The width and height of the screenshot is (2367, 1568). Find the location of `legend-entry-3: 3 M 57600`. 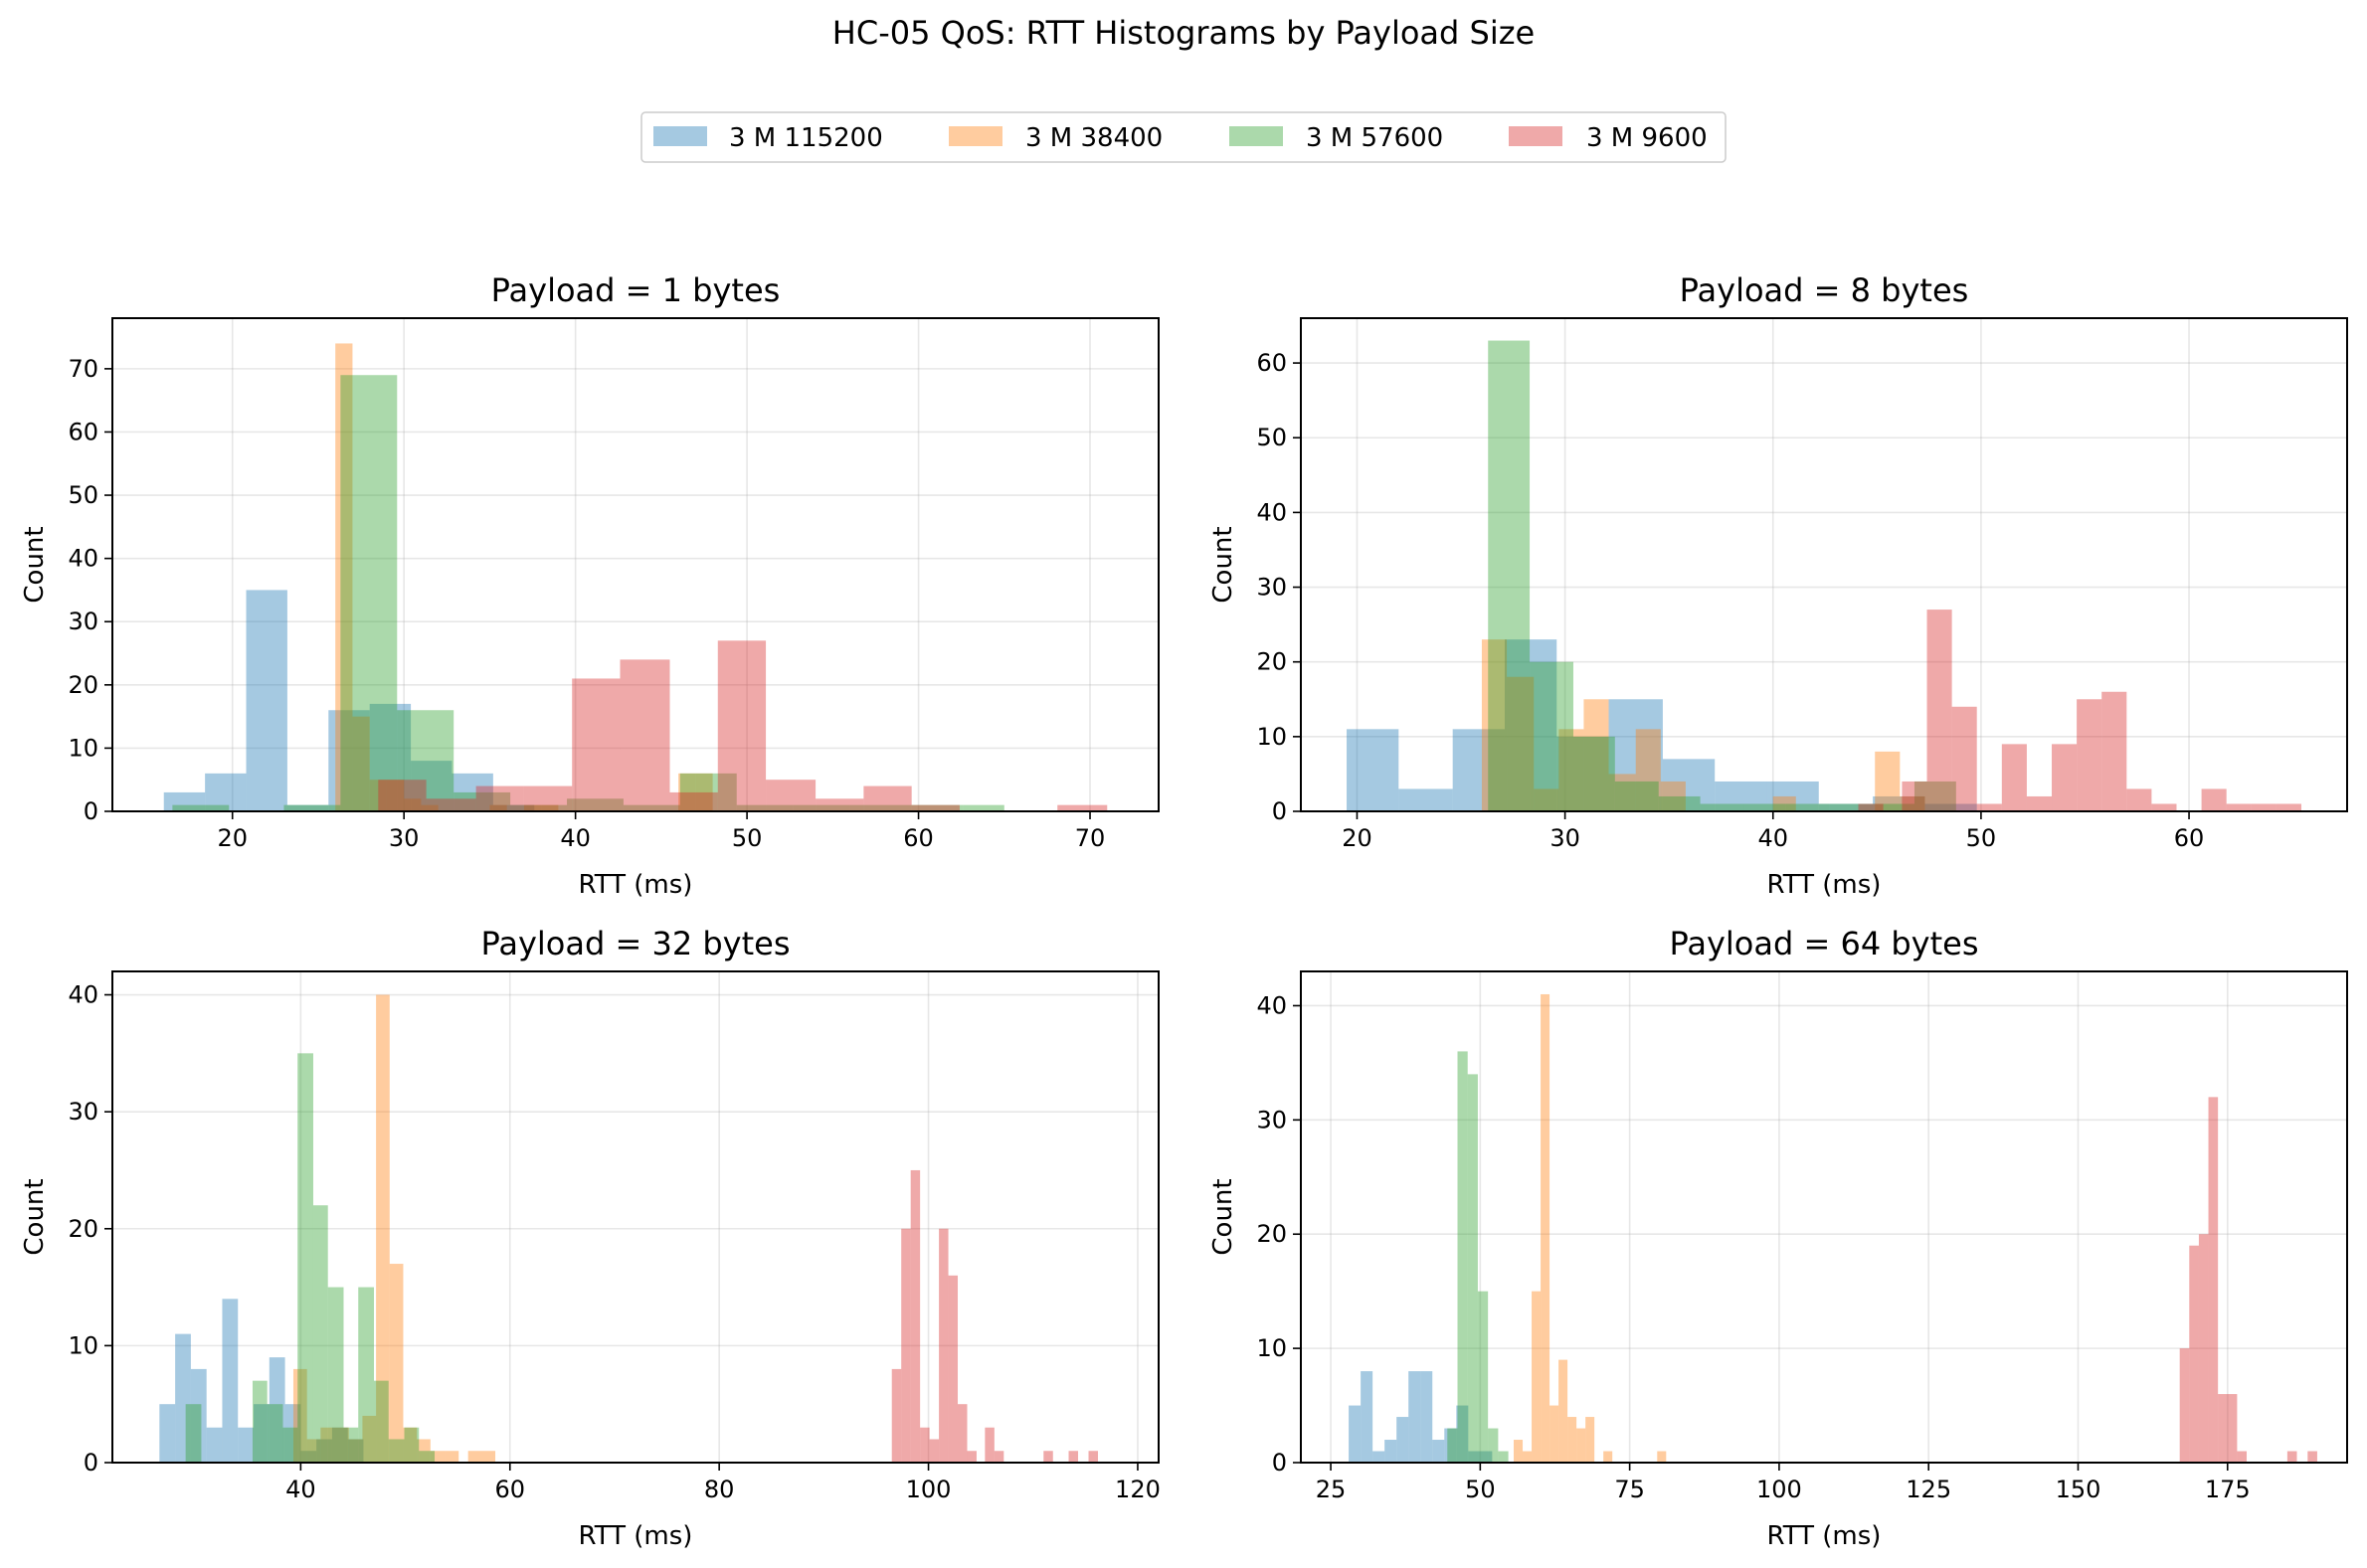

legend-entry-3: 3 M 57600 is located at coordinates (1336, 138).